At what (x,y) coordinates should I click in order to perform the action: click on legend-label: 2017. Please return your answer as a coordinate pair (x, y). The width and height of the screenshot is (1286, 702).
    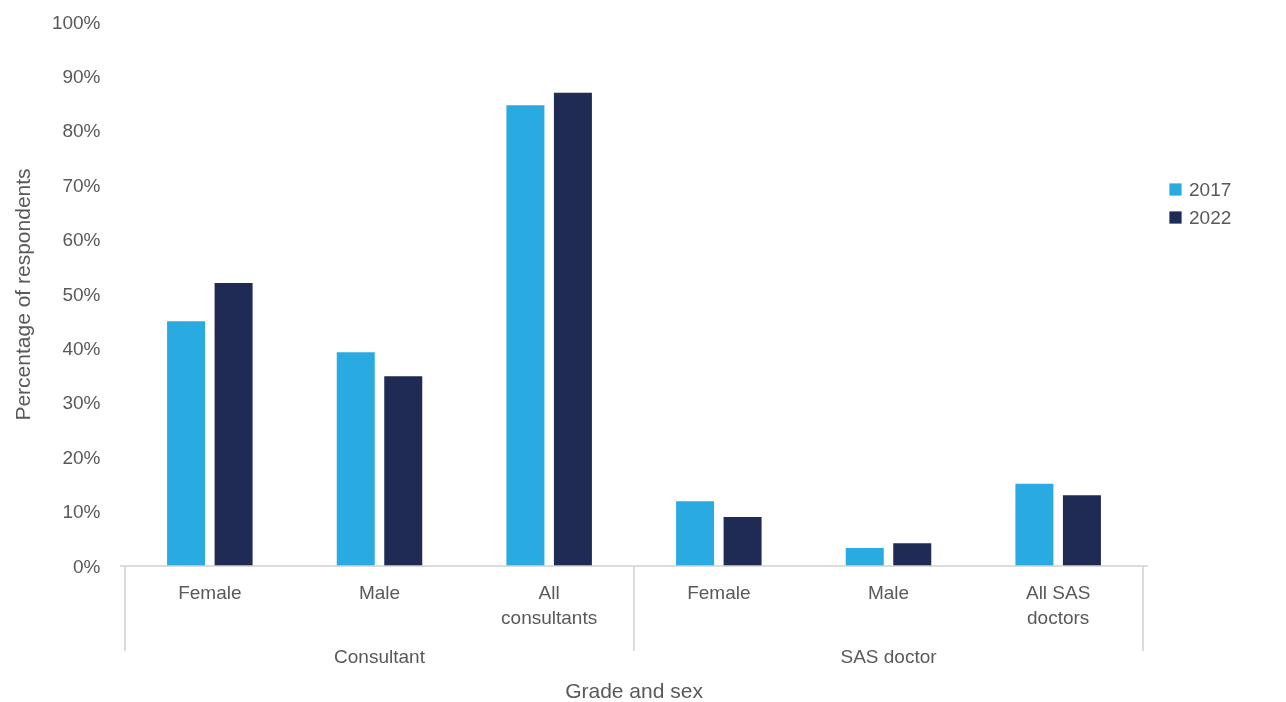
    Looking at the image, I should click on (1210, 189).